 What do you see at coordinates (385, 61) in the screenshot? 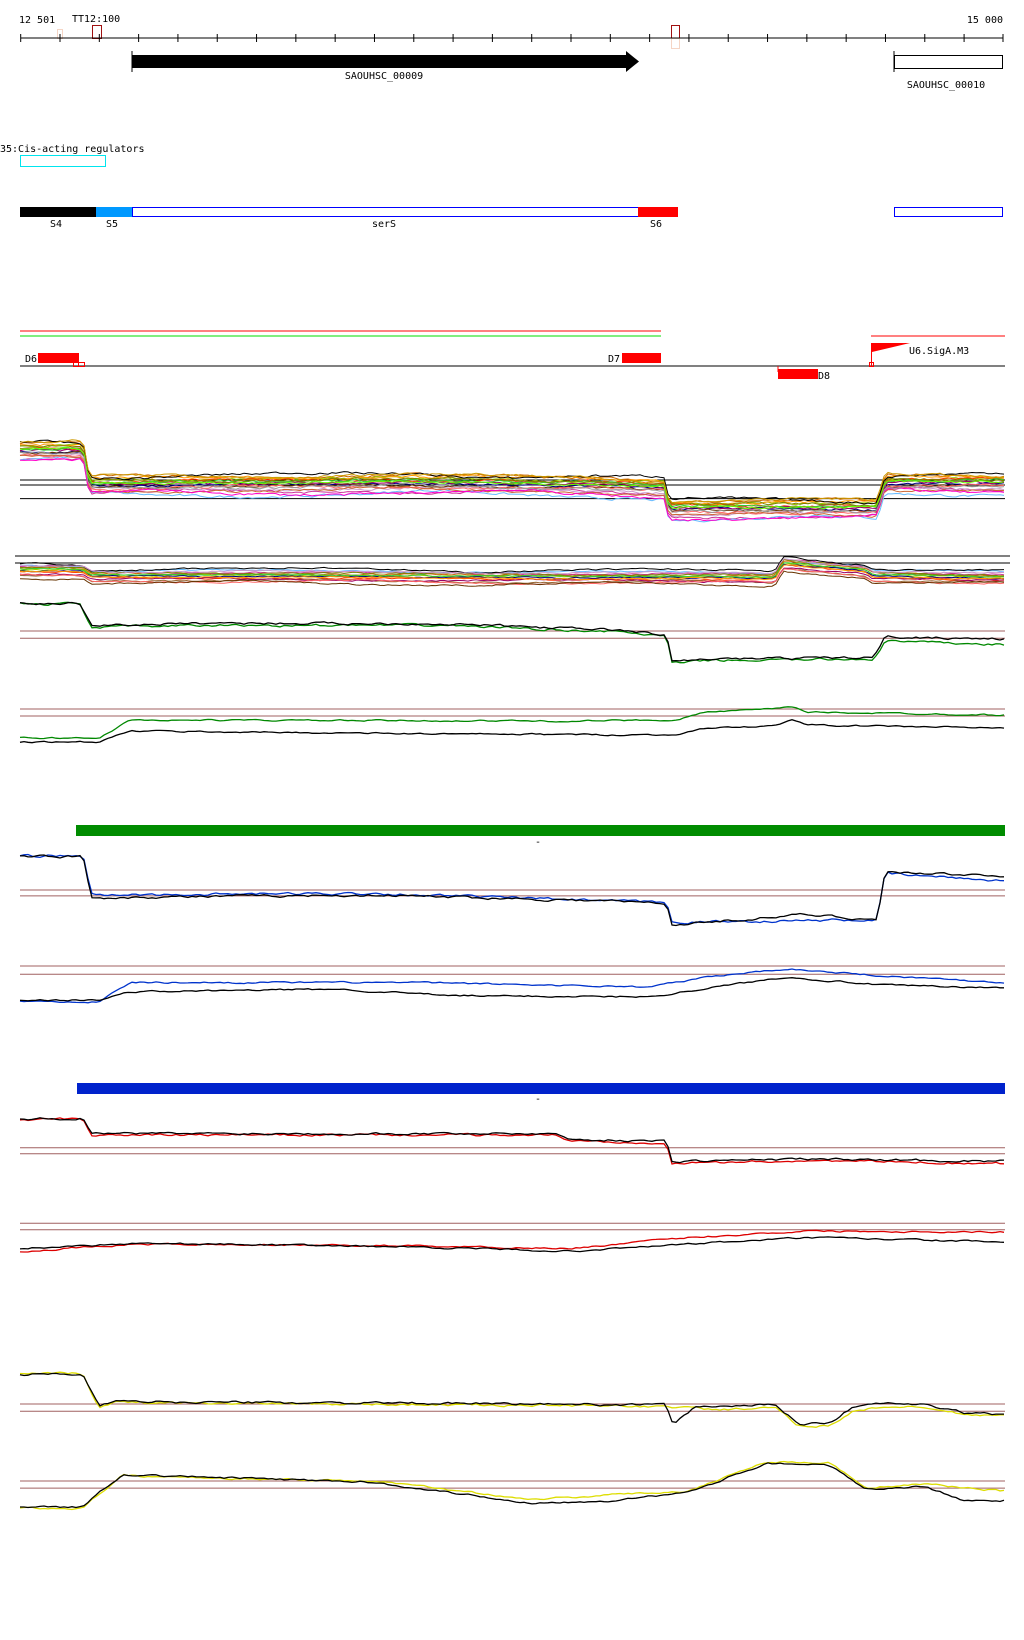
I see `gene-arrow` at bounding box center [385, 61].